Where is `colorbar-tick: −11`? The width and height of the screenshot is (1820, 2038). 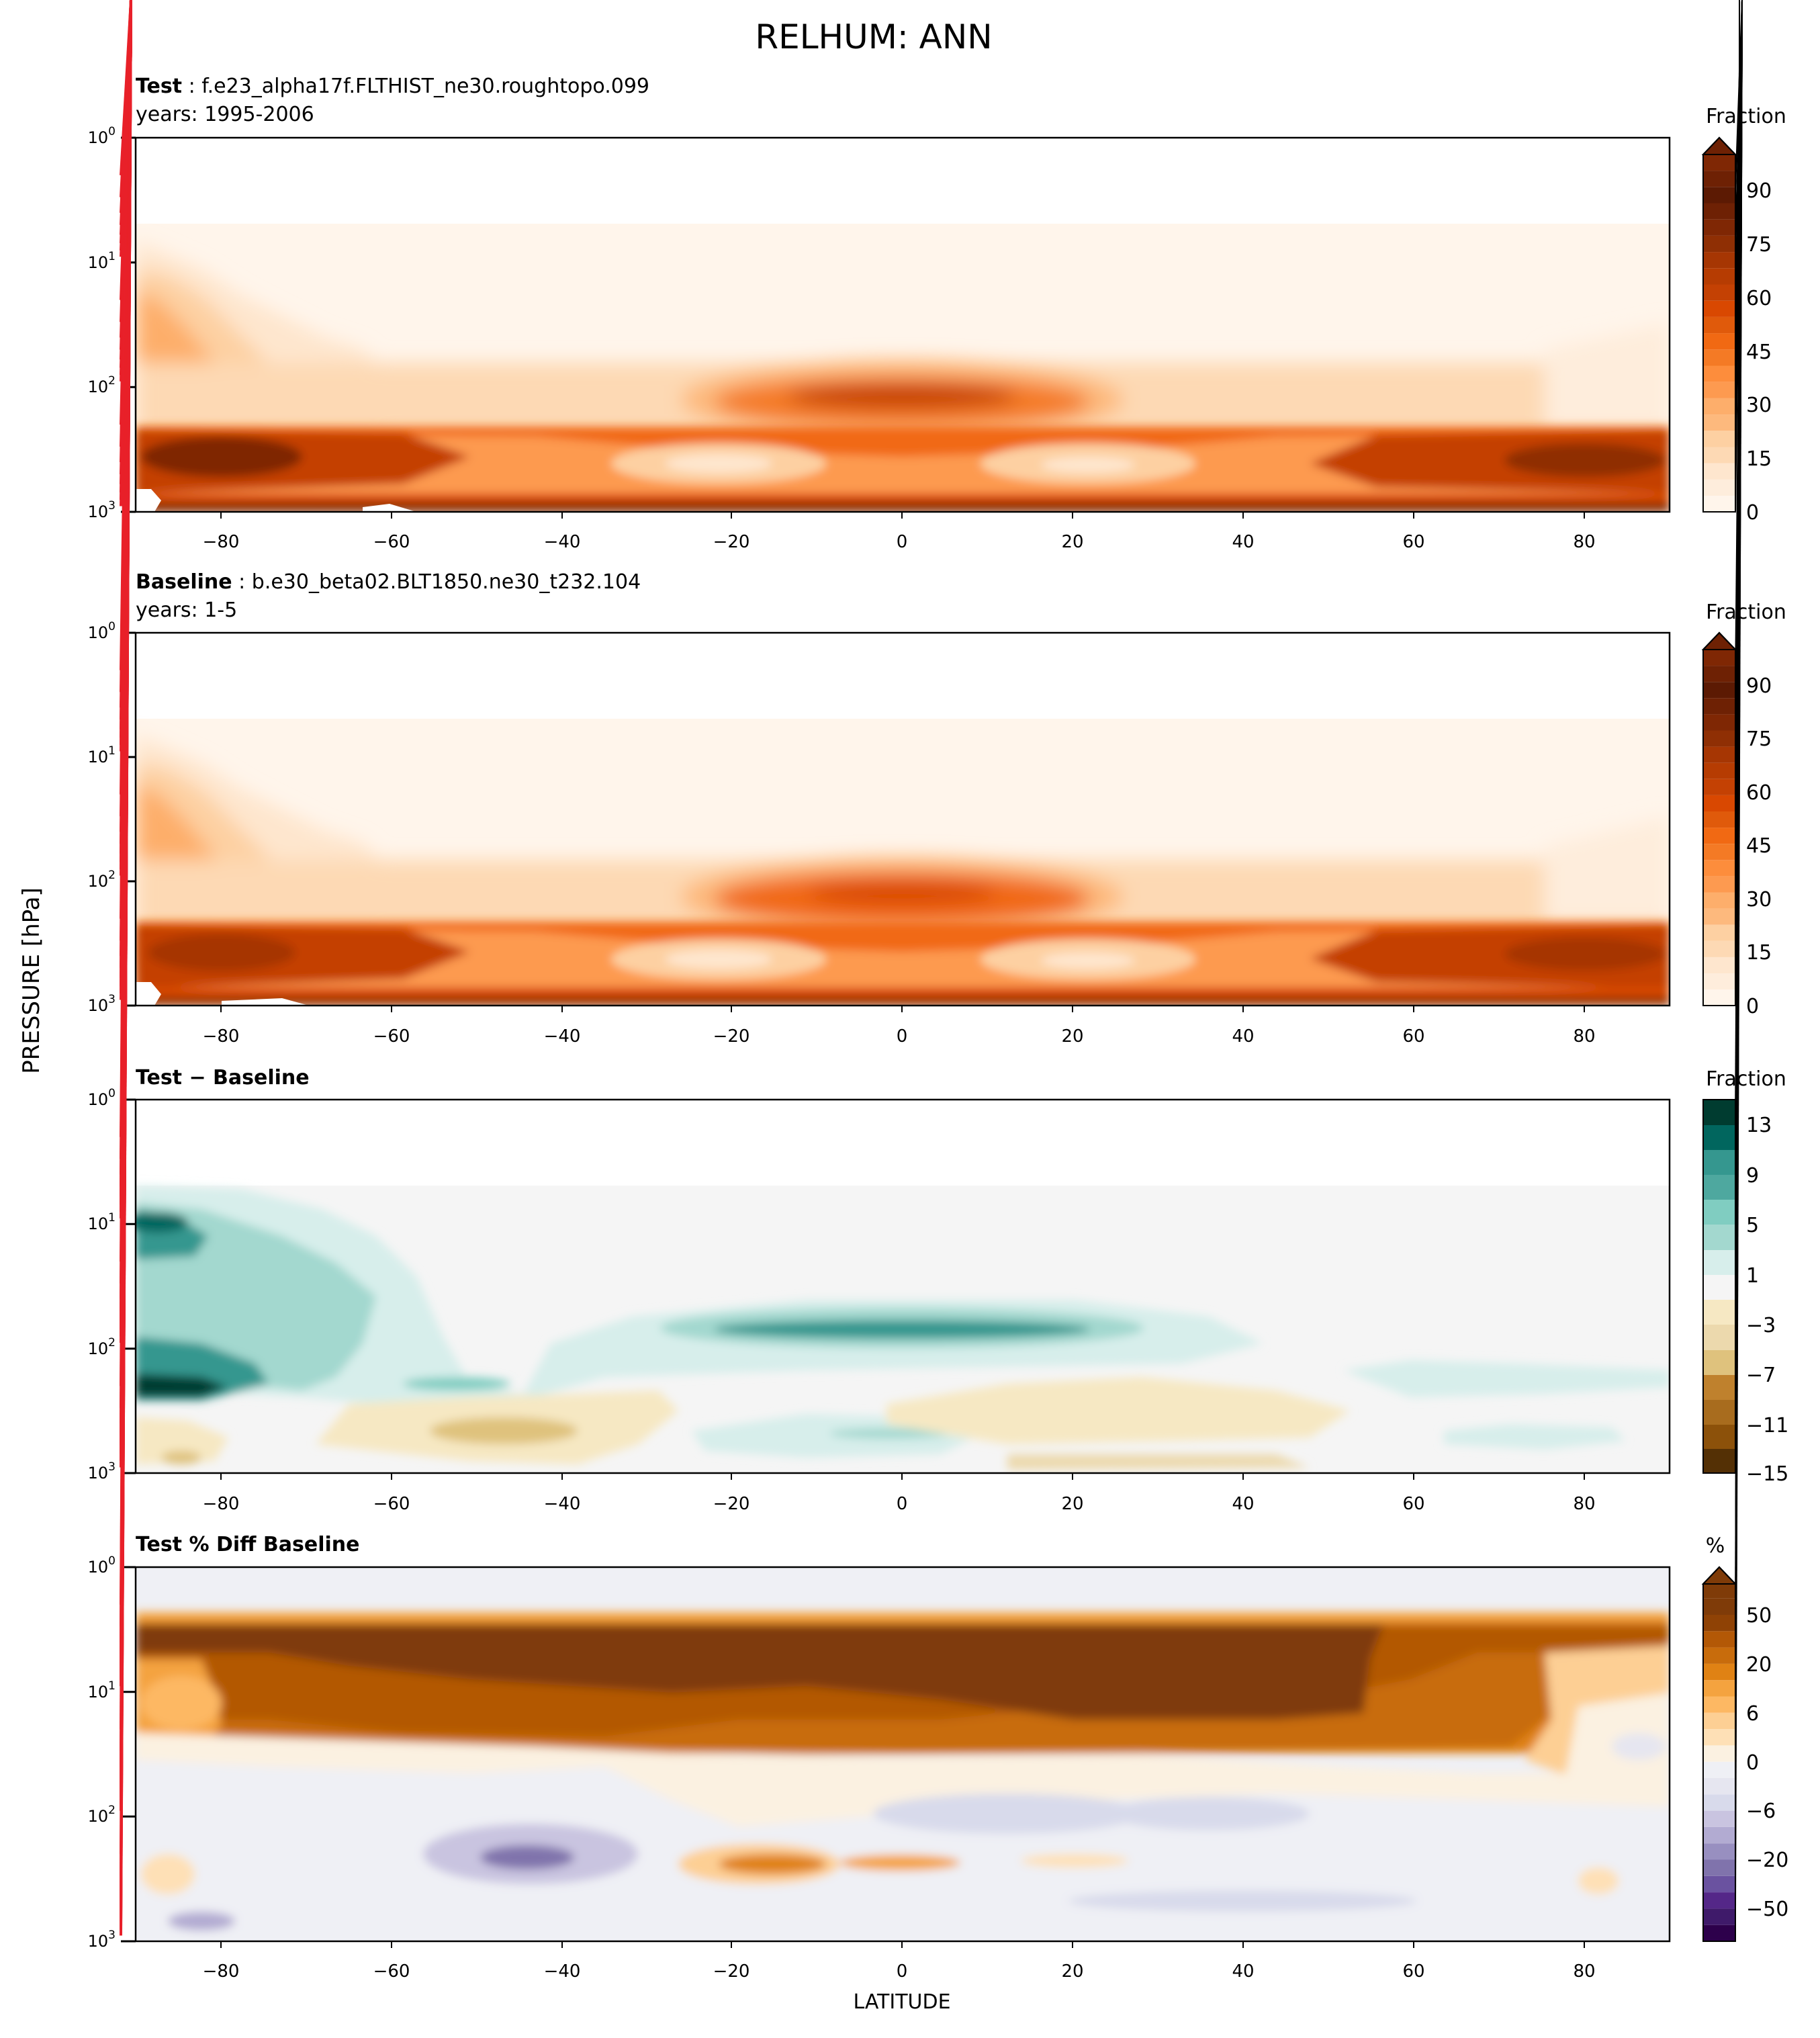 colorbar-tick: −11 is located at coordinates (1767, 1425).